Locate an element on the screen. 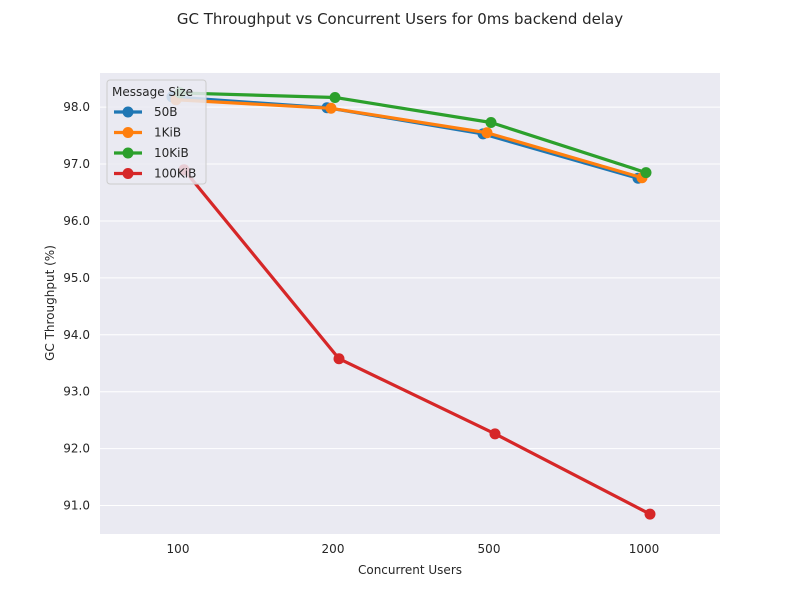 Image resolution: width=800 pixels, height=600 pixels. legend-label: 50B is located at coordinates (166, 112).